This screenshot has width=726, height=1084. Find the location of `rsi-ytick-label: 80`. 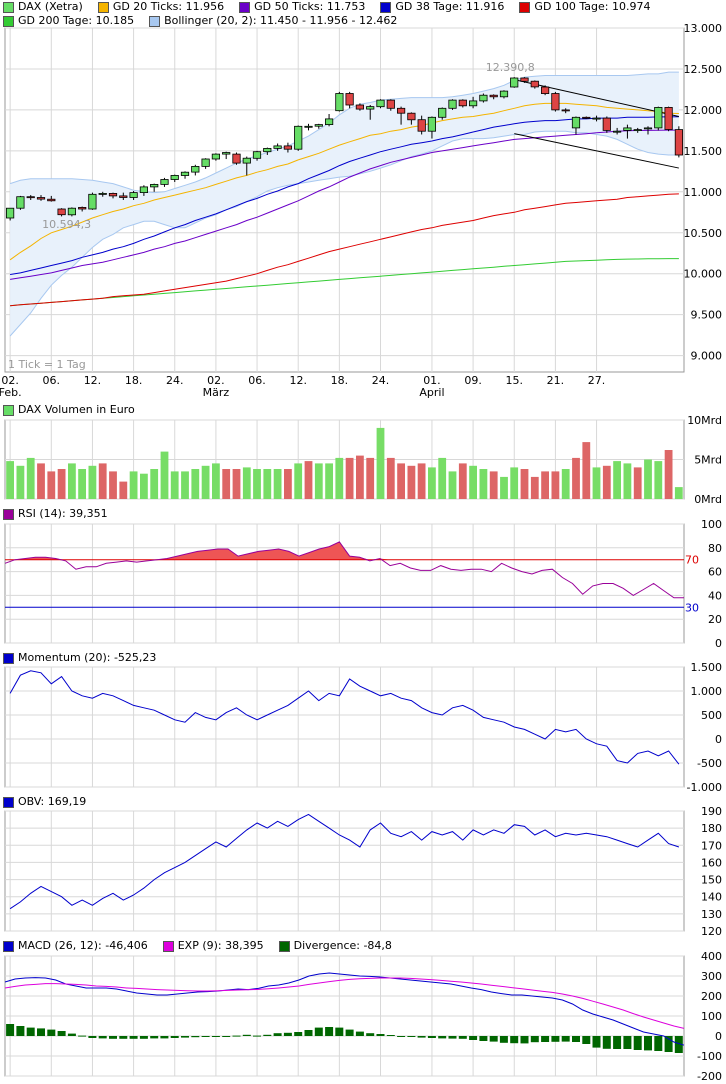

rsi-ytick-label: 80 is located at coordinates (715, 548).